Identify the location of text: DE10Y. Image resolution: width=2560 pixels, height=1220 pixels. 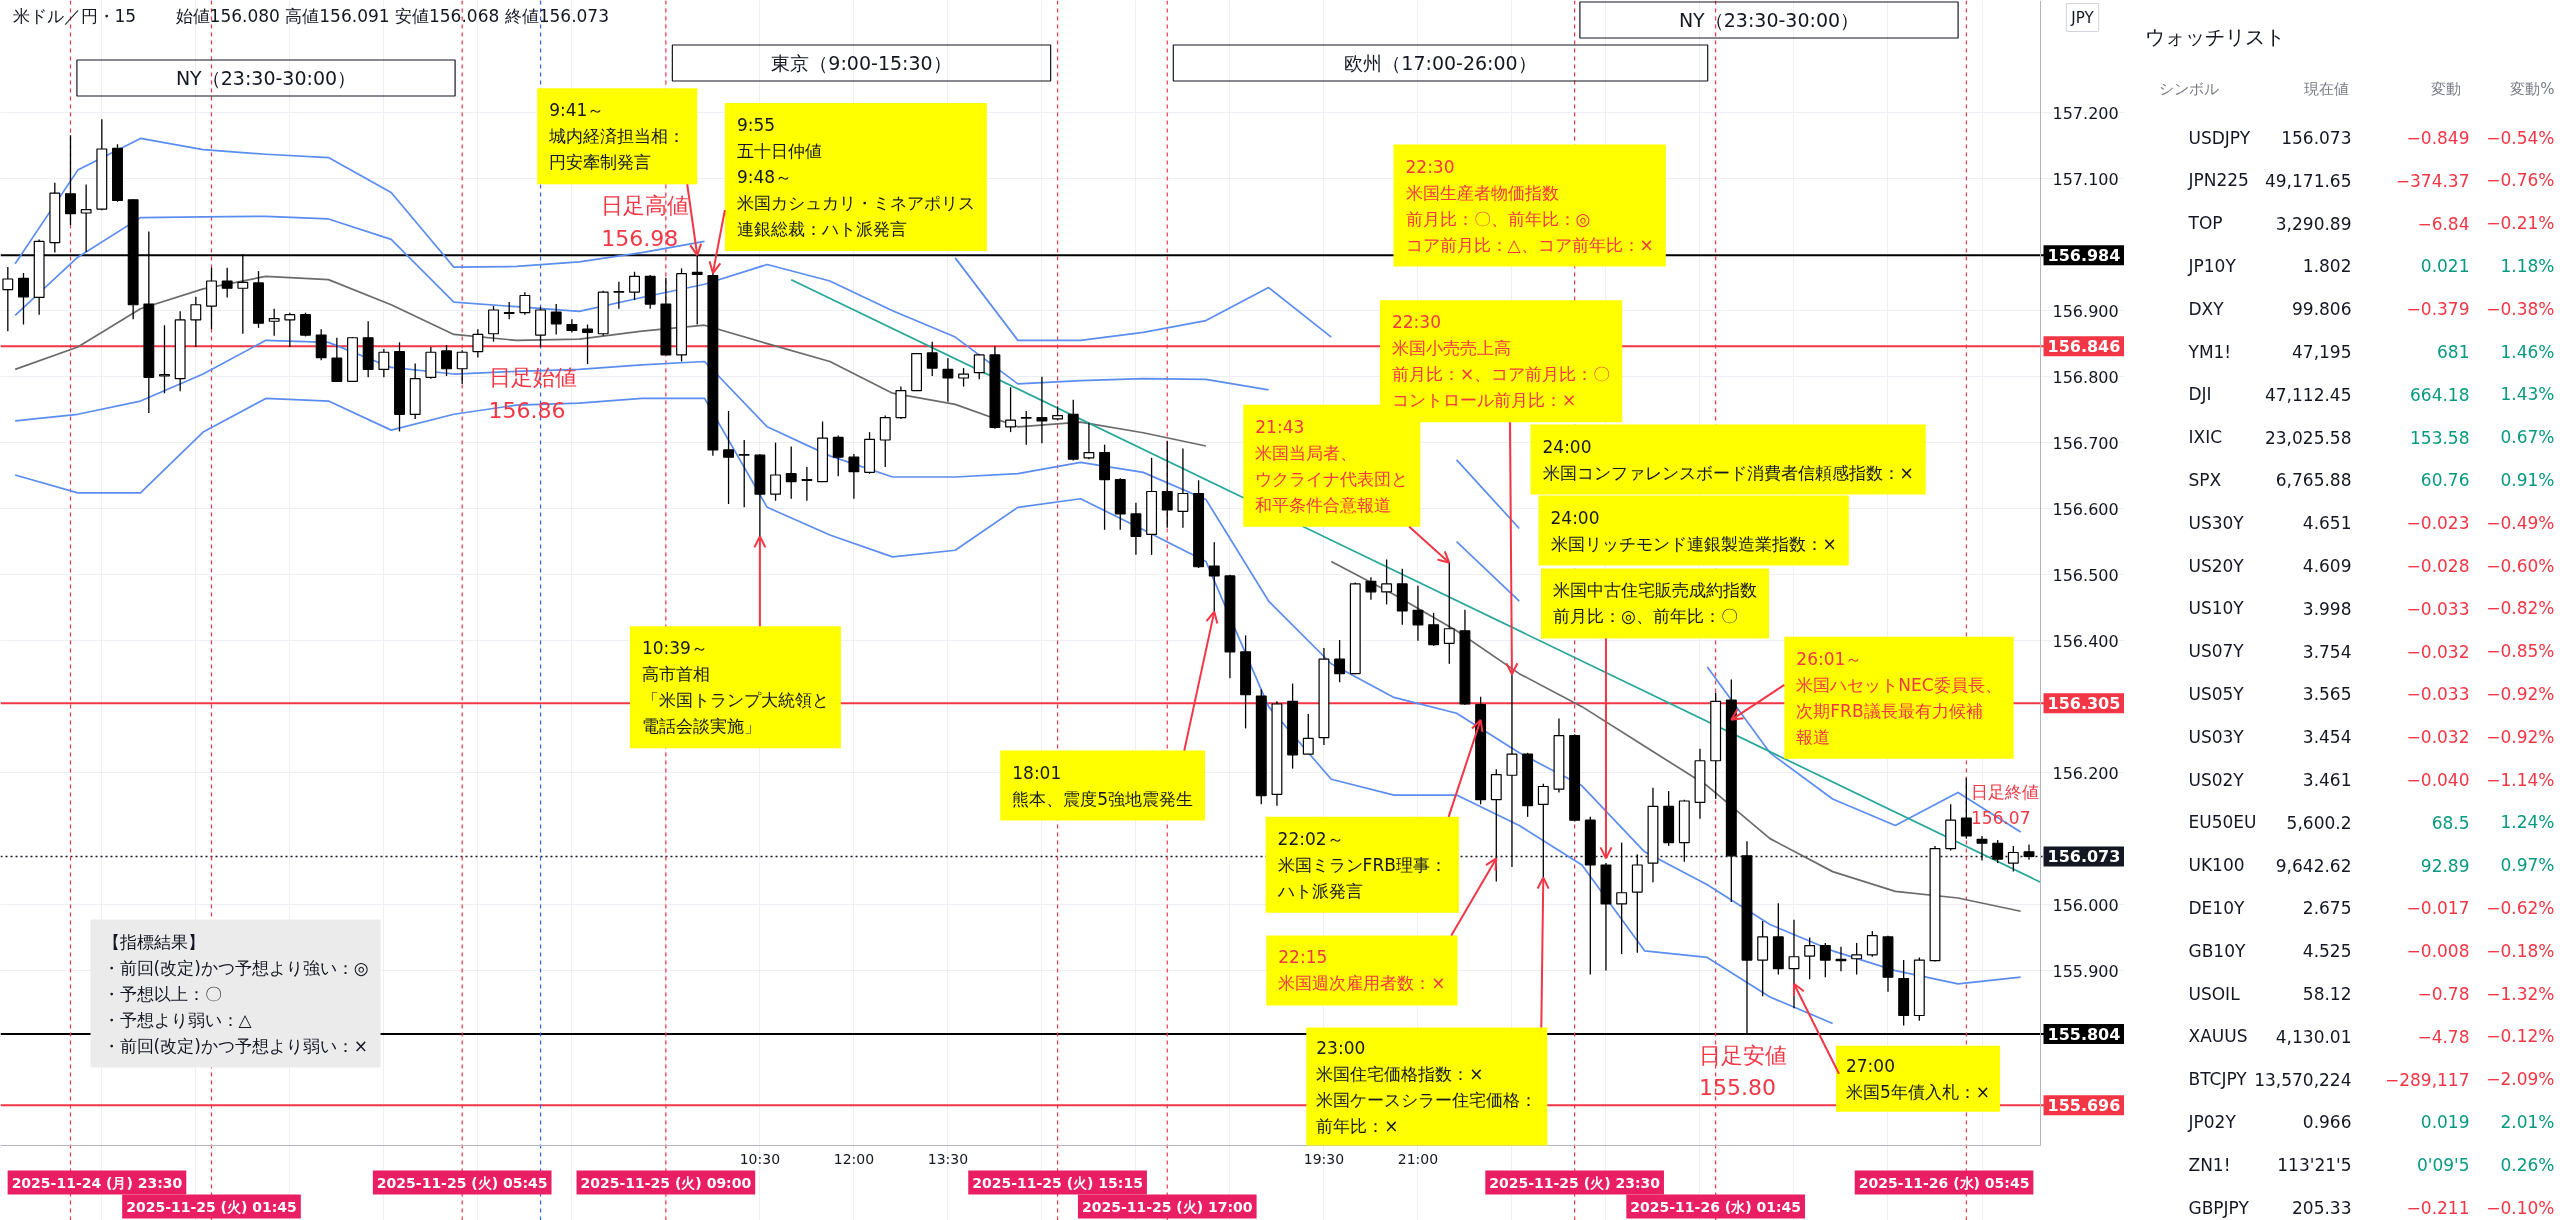
(2216, 907).